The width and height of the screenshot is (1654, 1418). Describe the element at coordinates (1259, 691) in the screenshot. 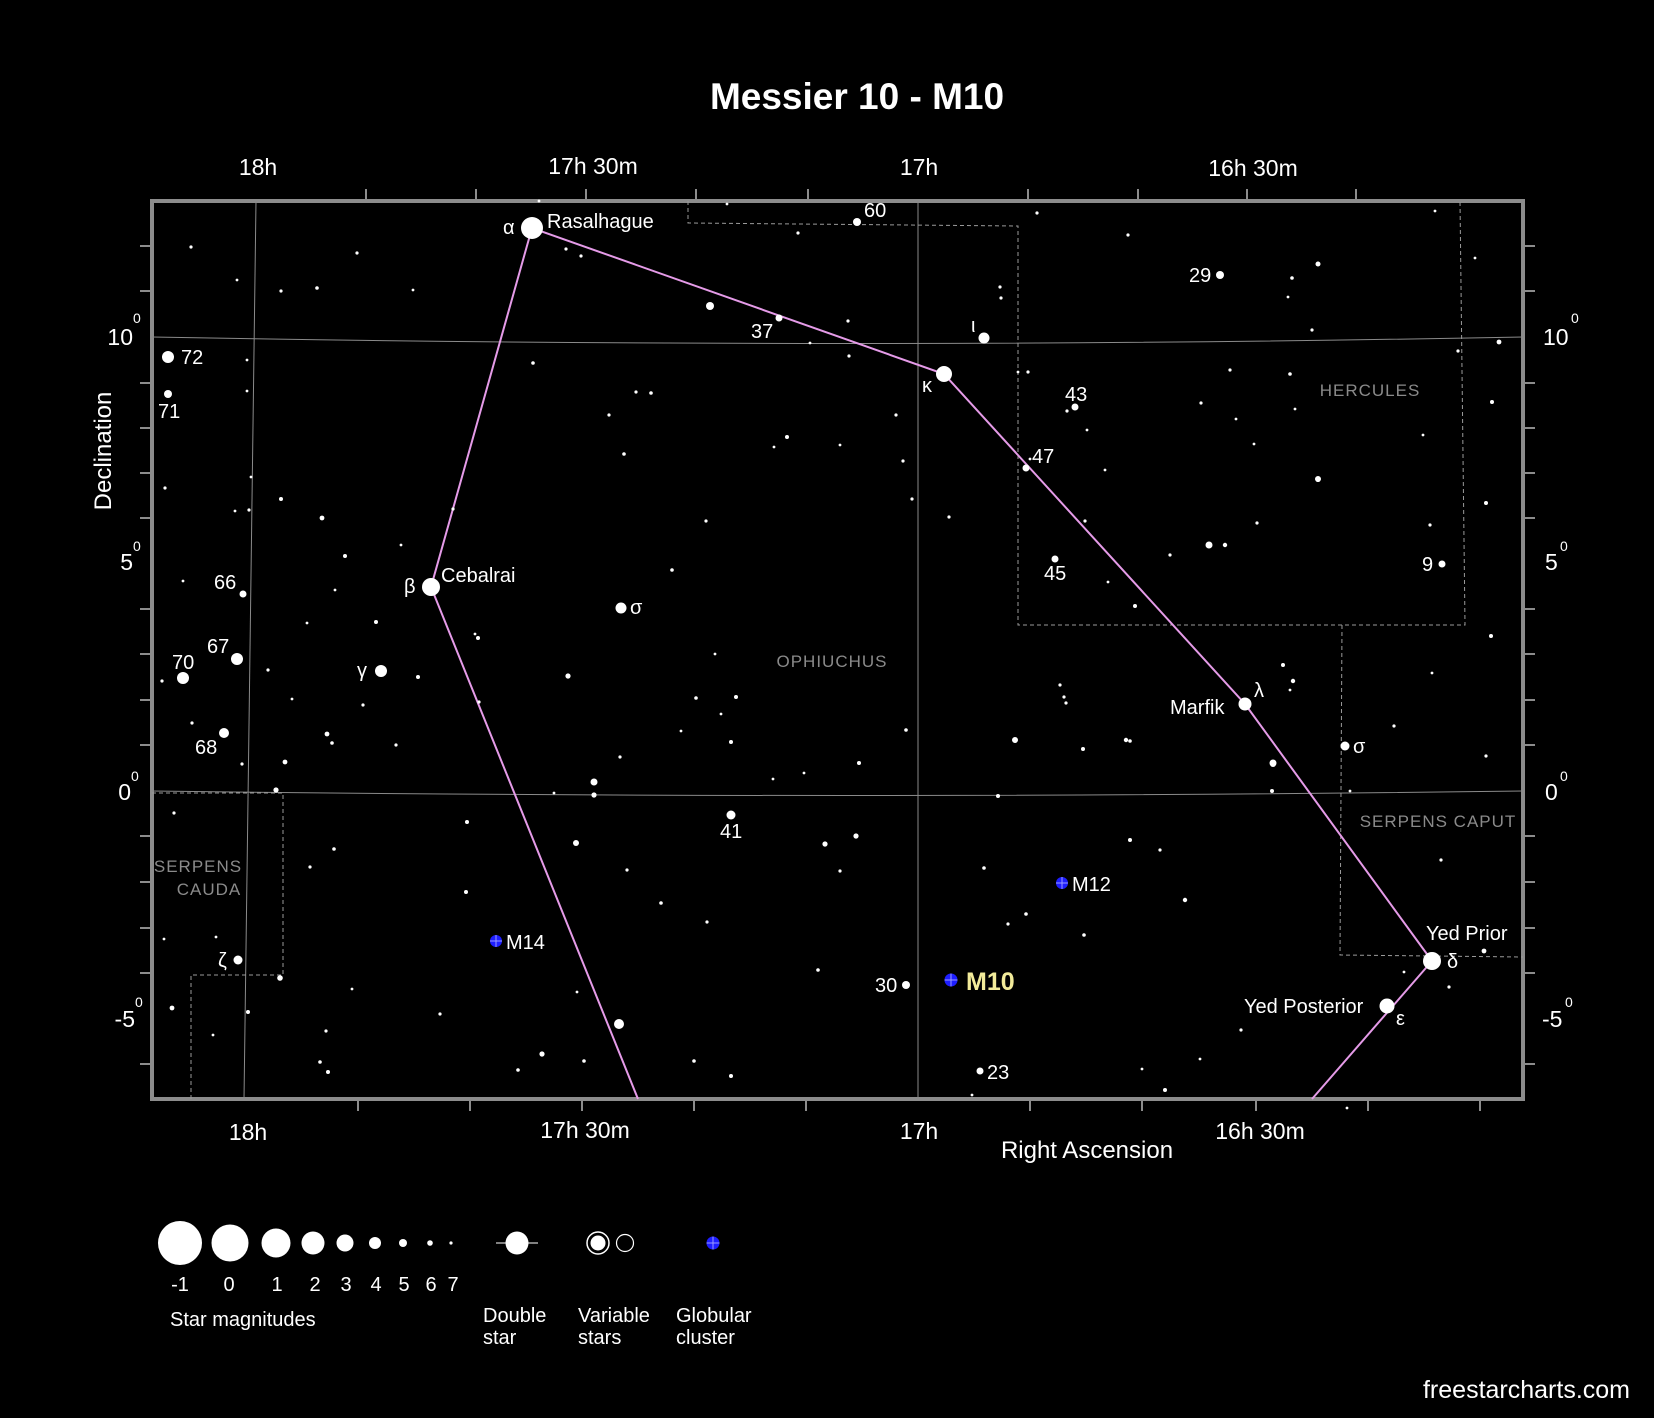

I see `label-lambda-greek: λ` at that location.